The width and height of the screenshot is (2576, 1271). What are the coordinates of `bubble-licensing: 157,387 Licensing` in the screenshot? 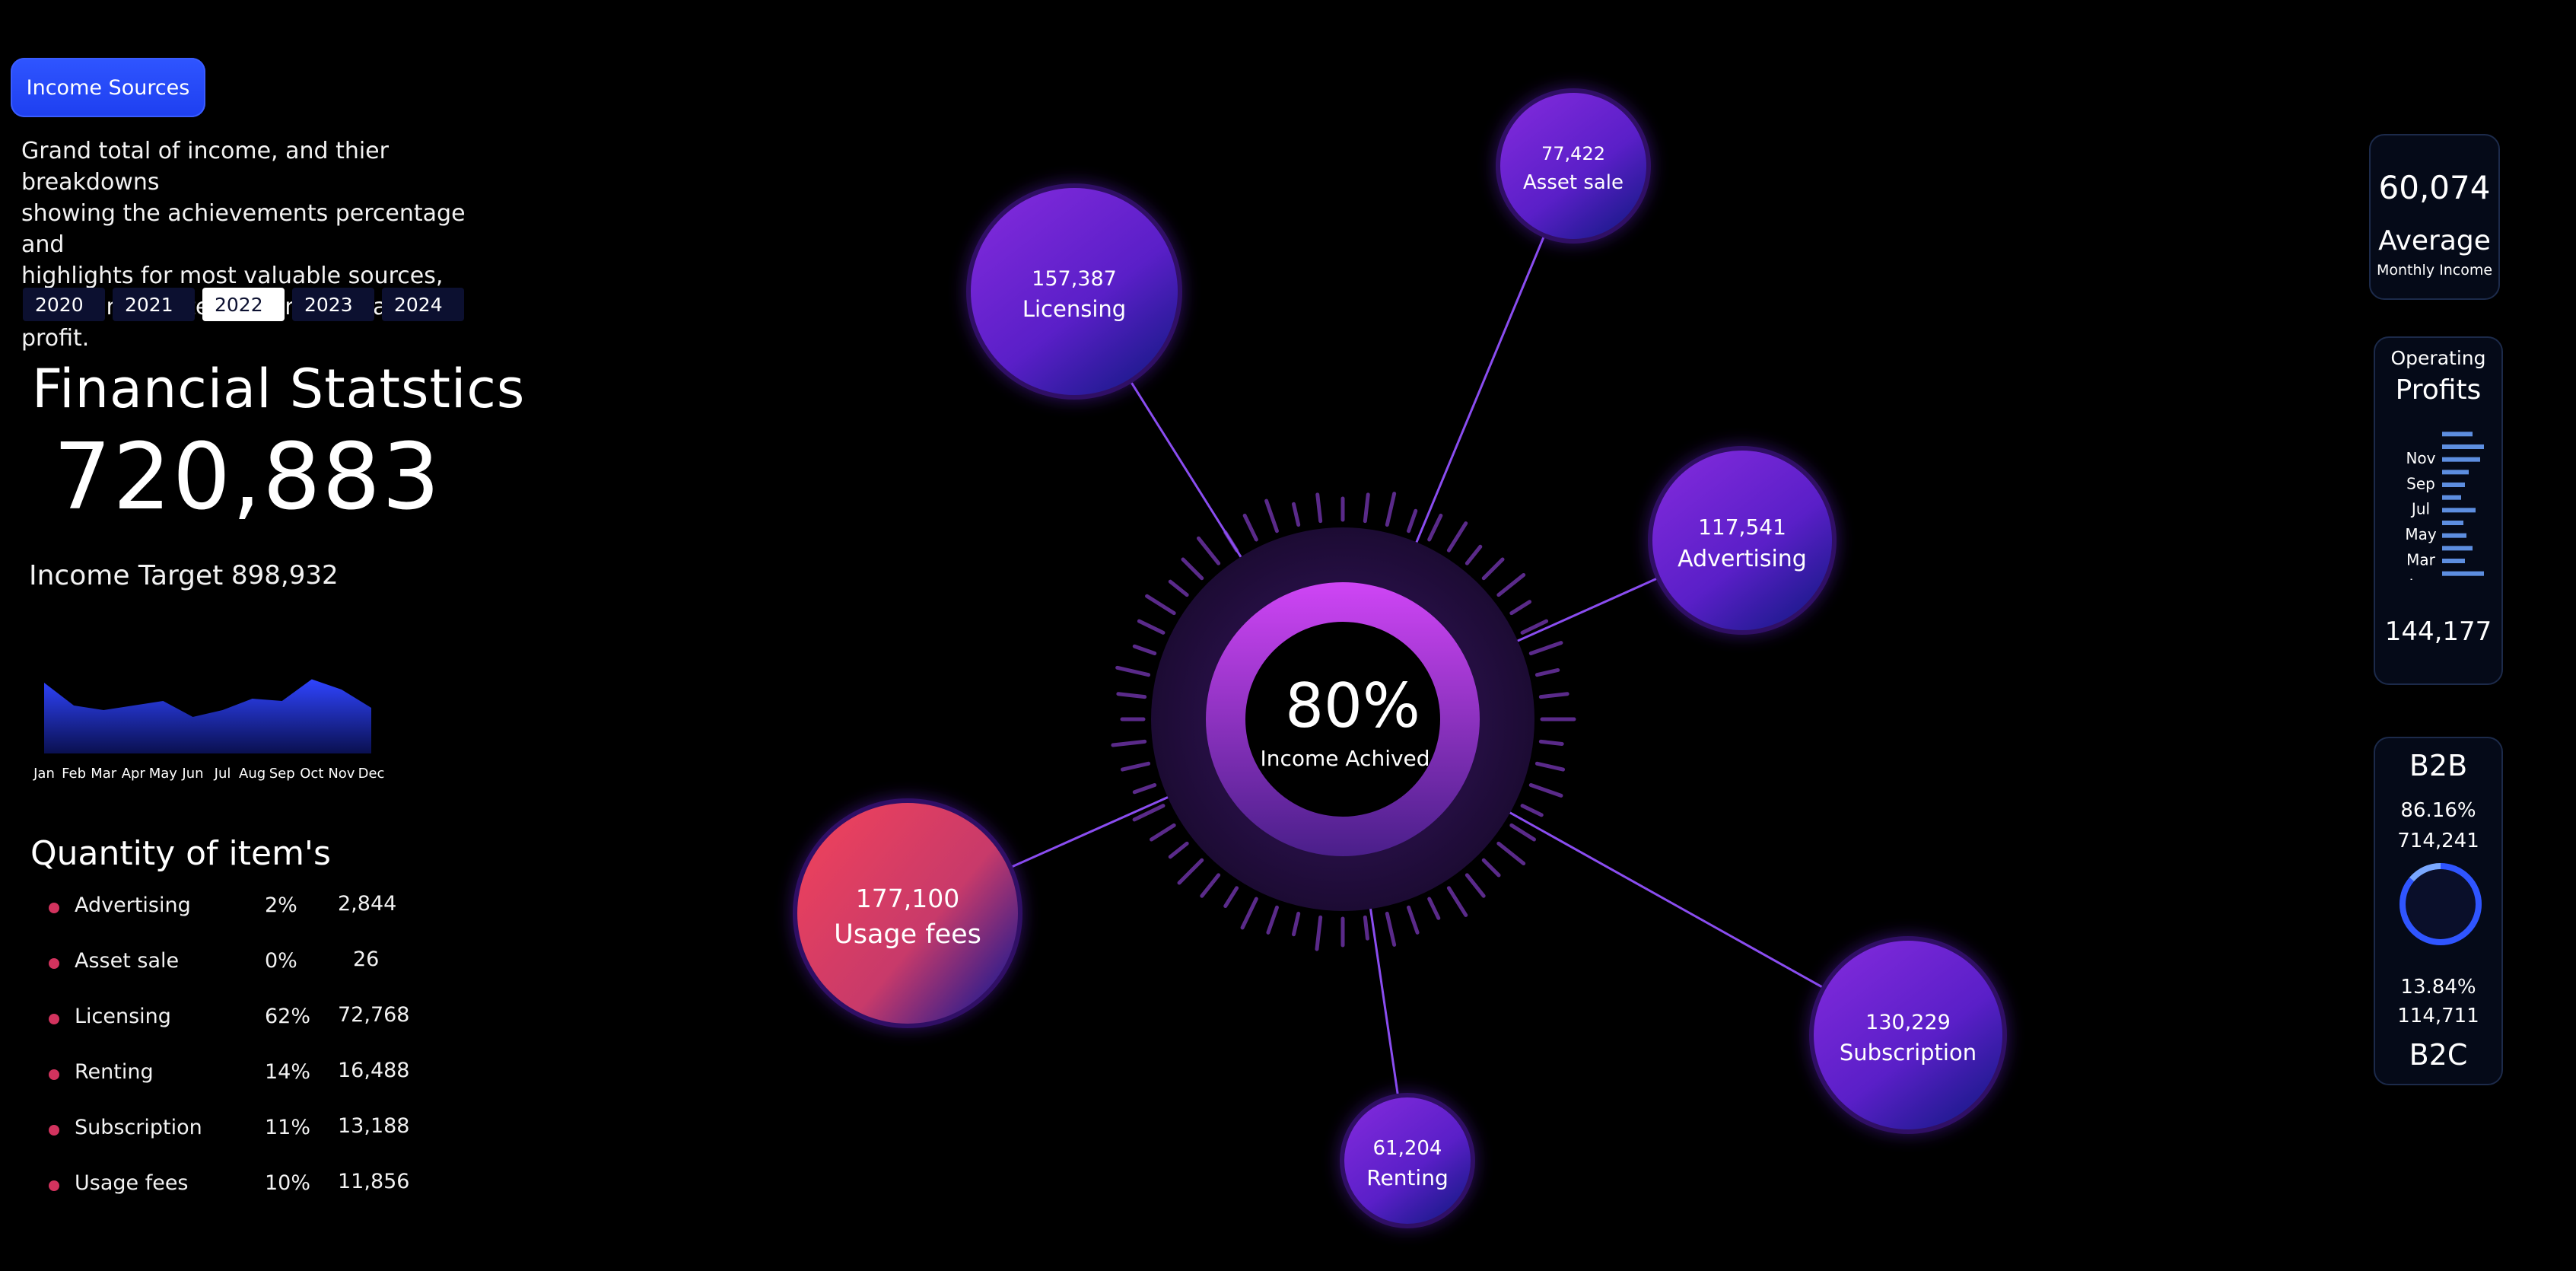 It's located at (1074, 291).